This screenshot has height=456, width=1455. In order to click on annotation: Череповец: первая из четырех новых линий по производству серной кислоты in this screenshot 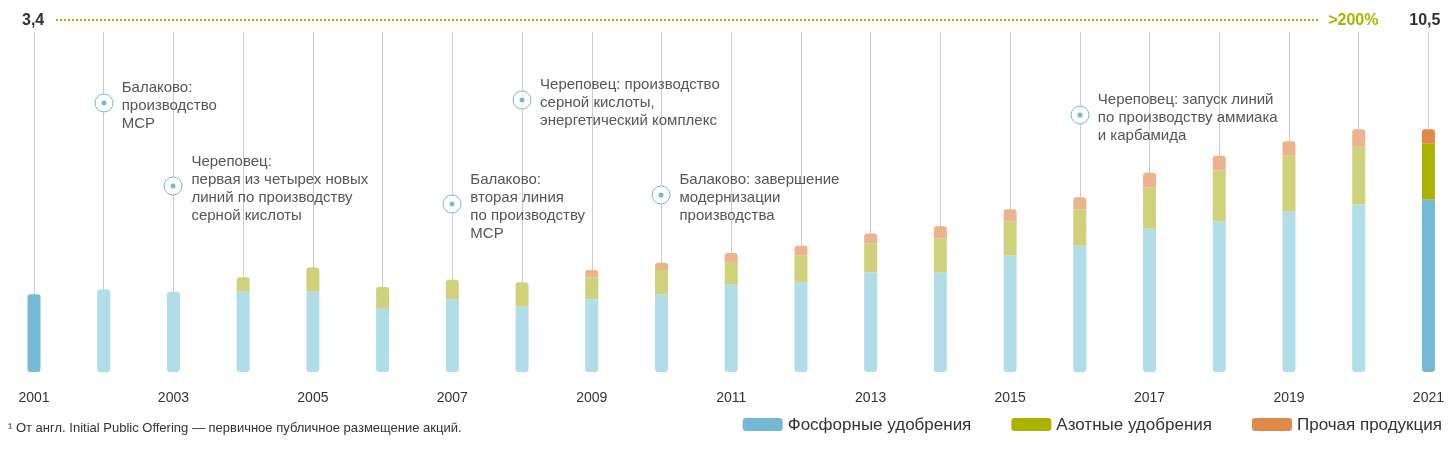, I will do `click(280, 188)`.